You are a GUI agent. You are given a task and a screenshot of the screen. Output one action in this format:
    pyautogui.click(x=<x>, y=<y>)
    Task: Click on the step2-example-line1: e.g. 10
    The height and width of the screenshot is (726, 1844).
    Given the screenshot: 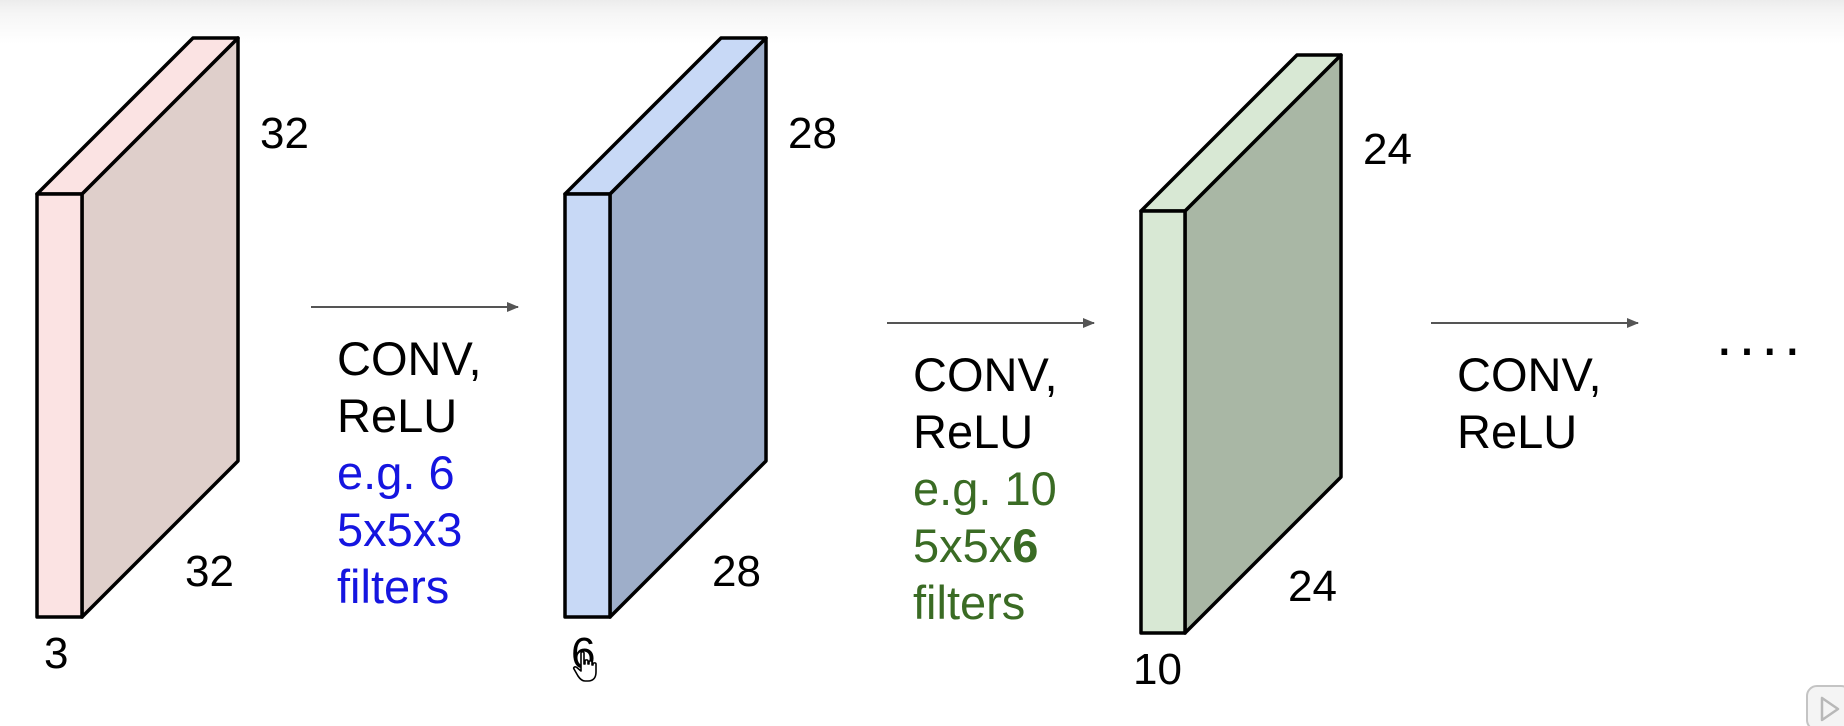 What is the action you would take?
    pyautogui.click(x=985, y=488)
    